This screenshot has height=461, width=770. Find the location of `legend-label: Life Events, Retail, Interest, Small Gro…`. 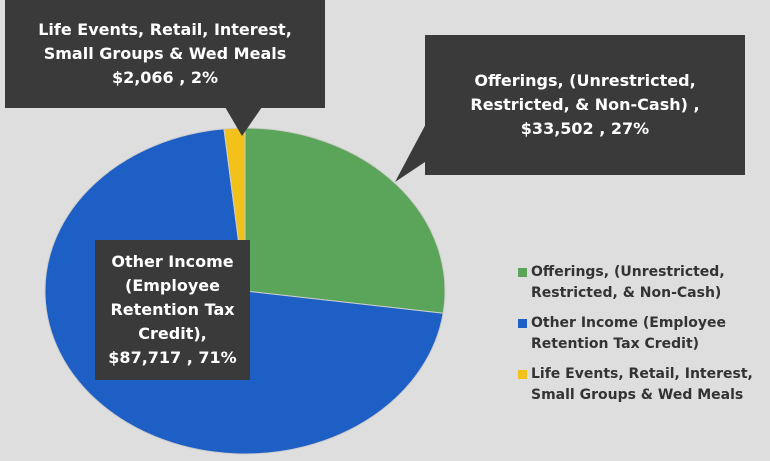

legend-label: Life Events, Retail, Interest, Small Gro… is located at coordinates (642, 384).